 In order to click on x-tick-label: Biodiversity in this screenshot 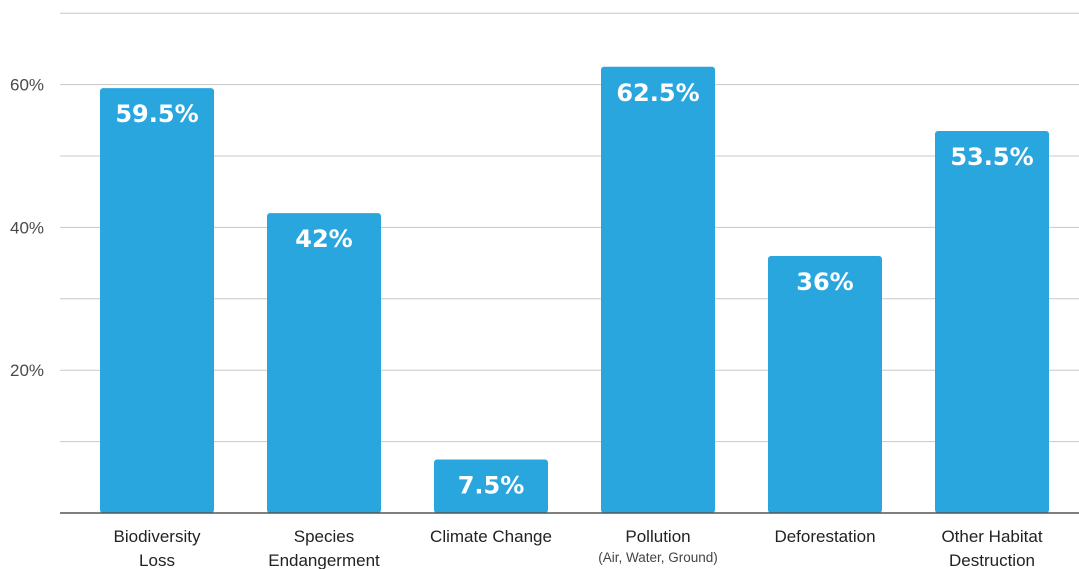, I will do `click(157, 536)`.